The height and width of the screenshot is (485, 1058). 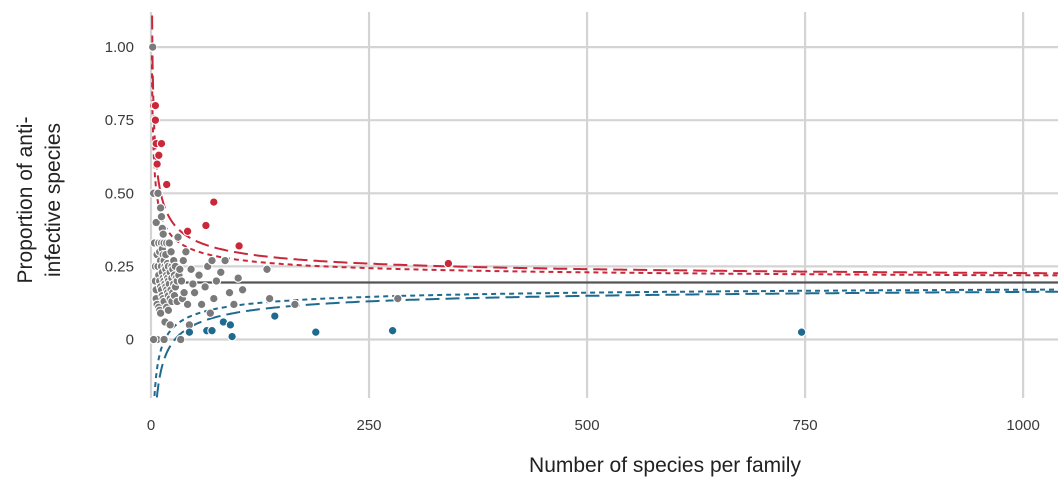 I want to click on y-axis-title-line-1: Proportion of anti-, so click(x=25, y=200).